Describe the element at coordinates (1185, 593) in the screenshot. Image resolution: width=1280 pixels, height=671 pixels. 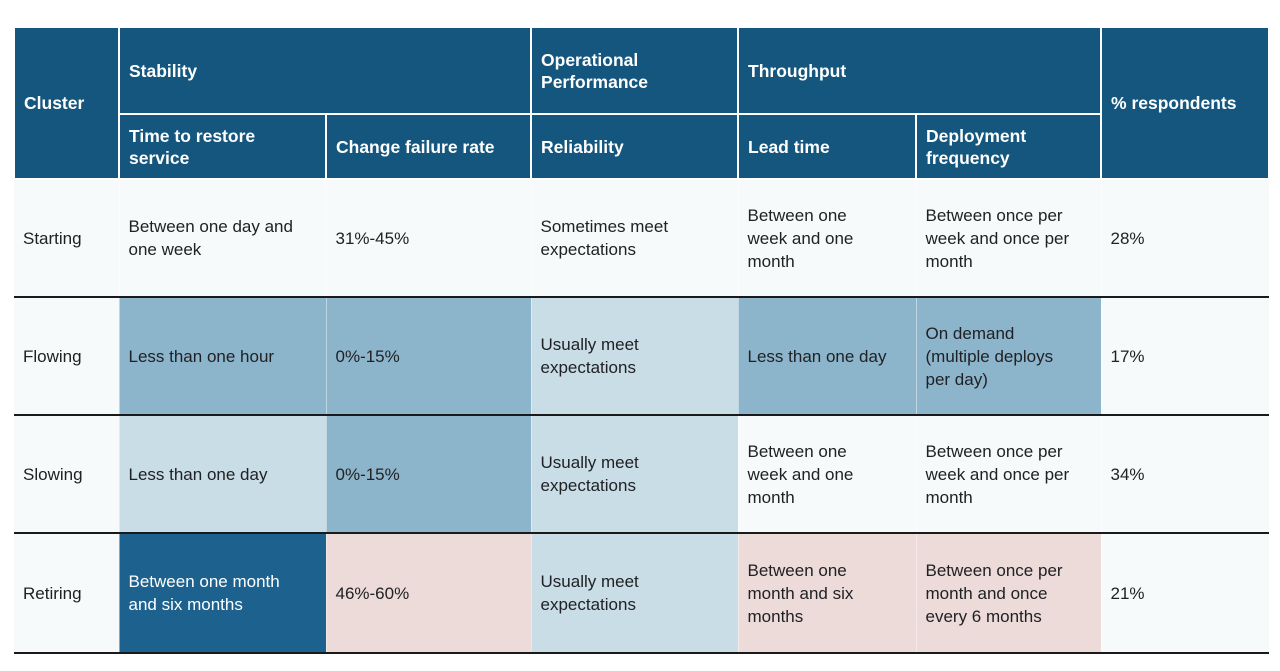
I see `cell-respondents: 21%` at that location.